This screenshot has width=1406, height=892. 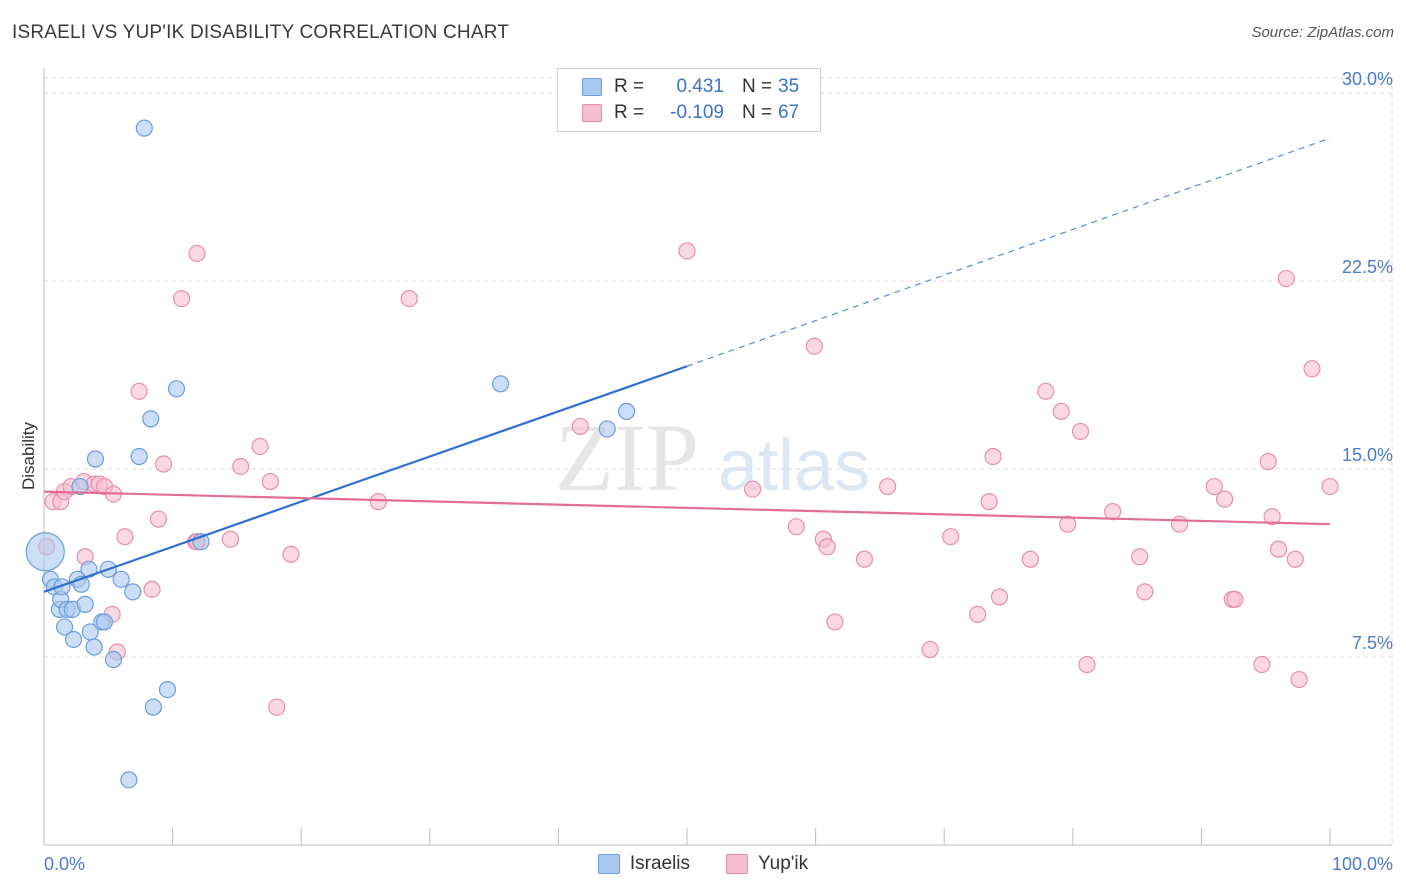 I want to click on legend-row-israelis: R = 0.431 N = 35, so click(x=690, y=87).